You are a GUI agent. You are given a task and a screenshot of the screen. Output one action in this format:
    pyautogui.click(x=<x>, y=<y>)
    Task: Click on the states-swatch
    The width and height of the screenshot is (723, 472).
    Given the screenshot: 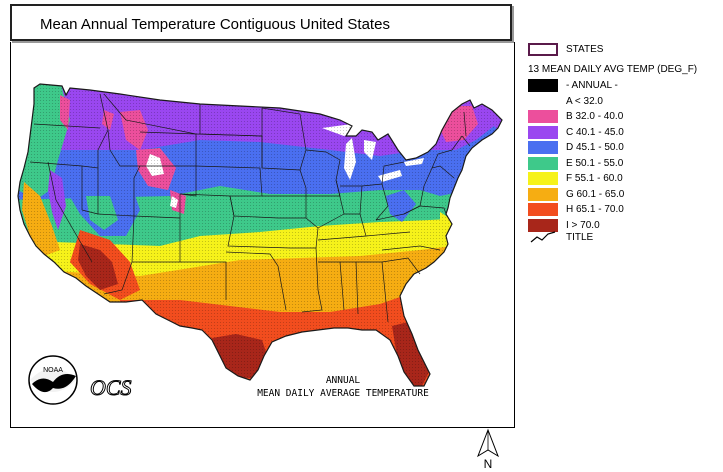 What is the action you would take?
    pyautogui.click(x=543, y=49)
    